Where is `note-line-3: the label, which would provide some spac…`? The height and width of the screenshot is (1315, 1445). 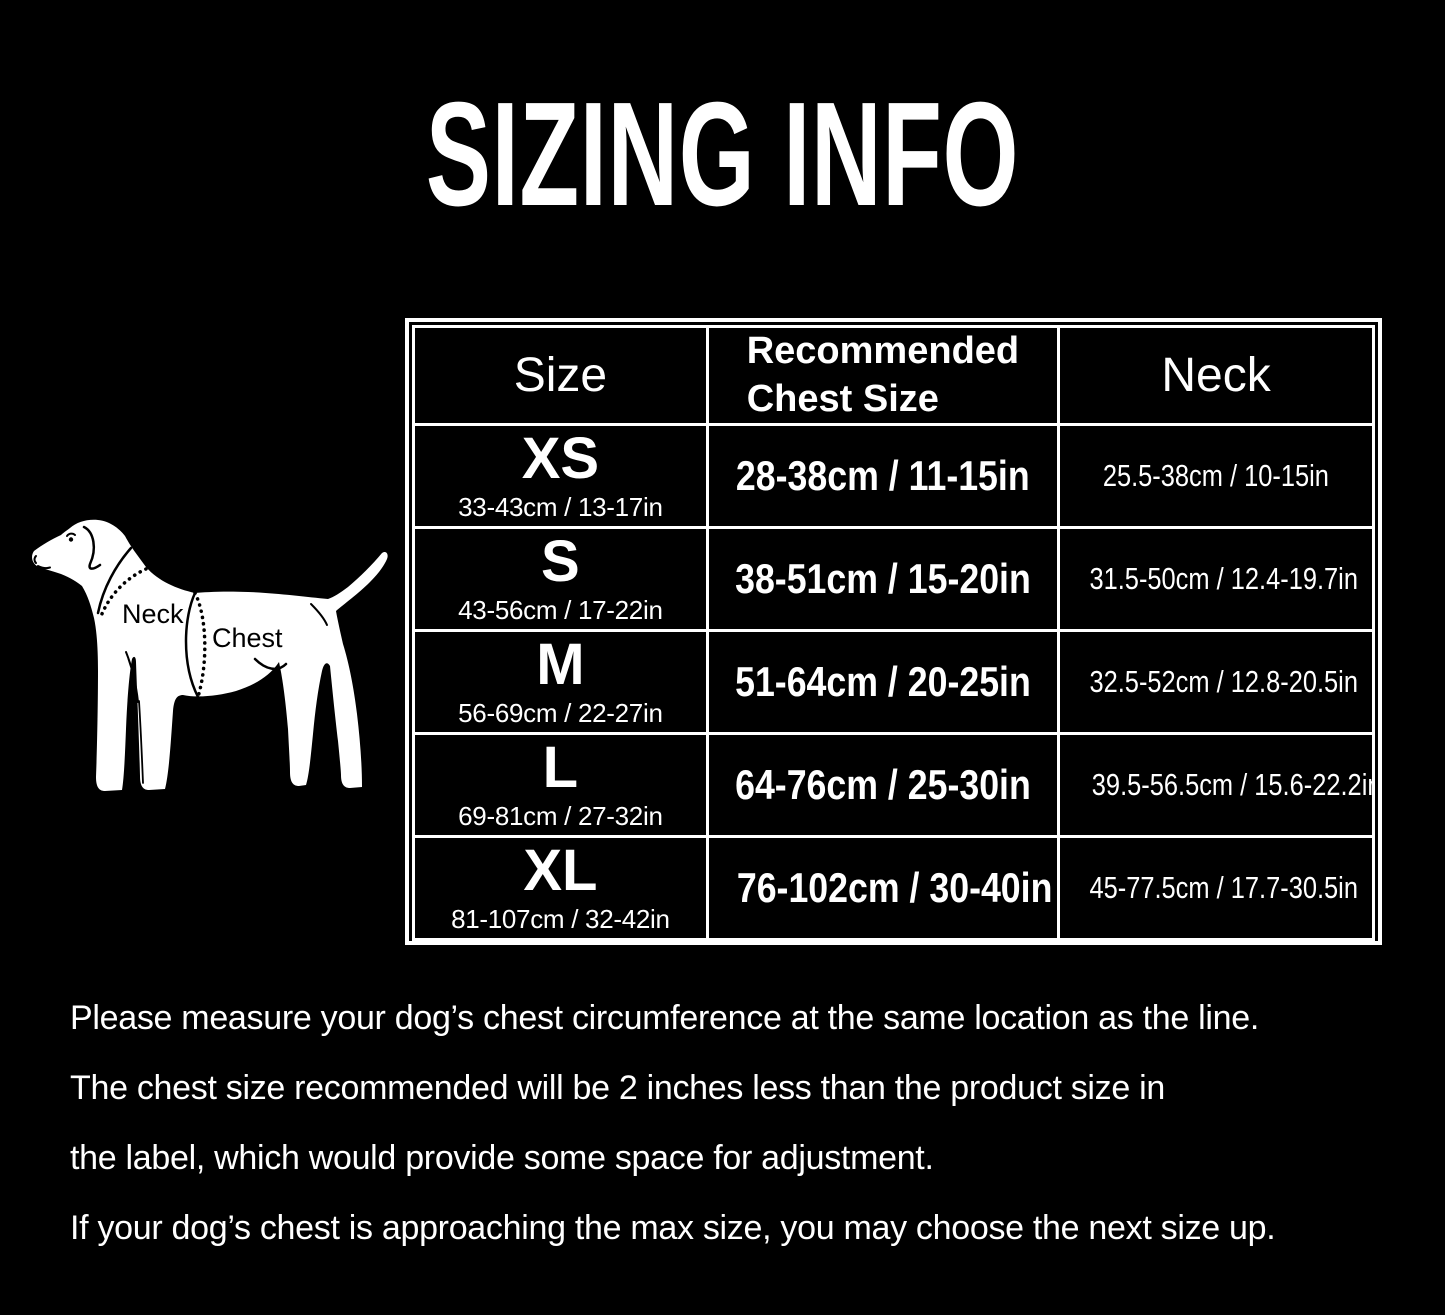 note-line-3: the label, which would provide some spac… is located at coordinates (502, 1158).